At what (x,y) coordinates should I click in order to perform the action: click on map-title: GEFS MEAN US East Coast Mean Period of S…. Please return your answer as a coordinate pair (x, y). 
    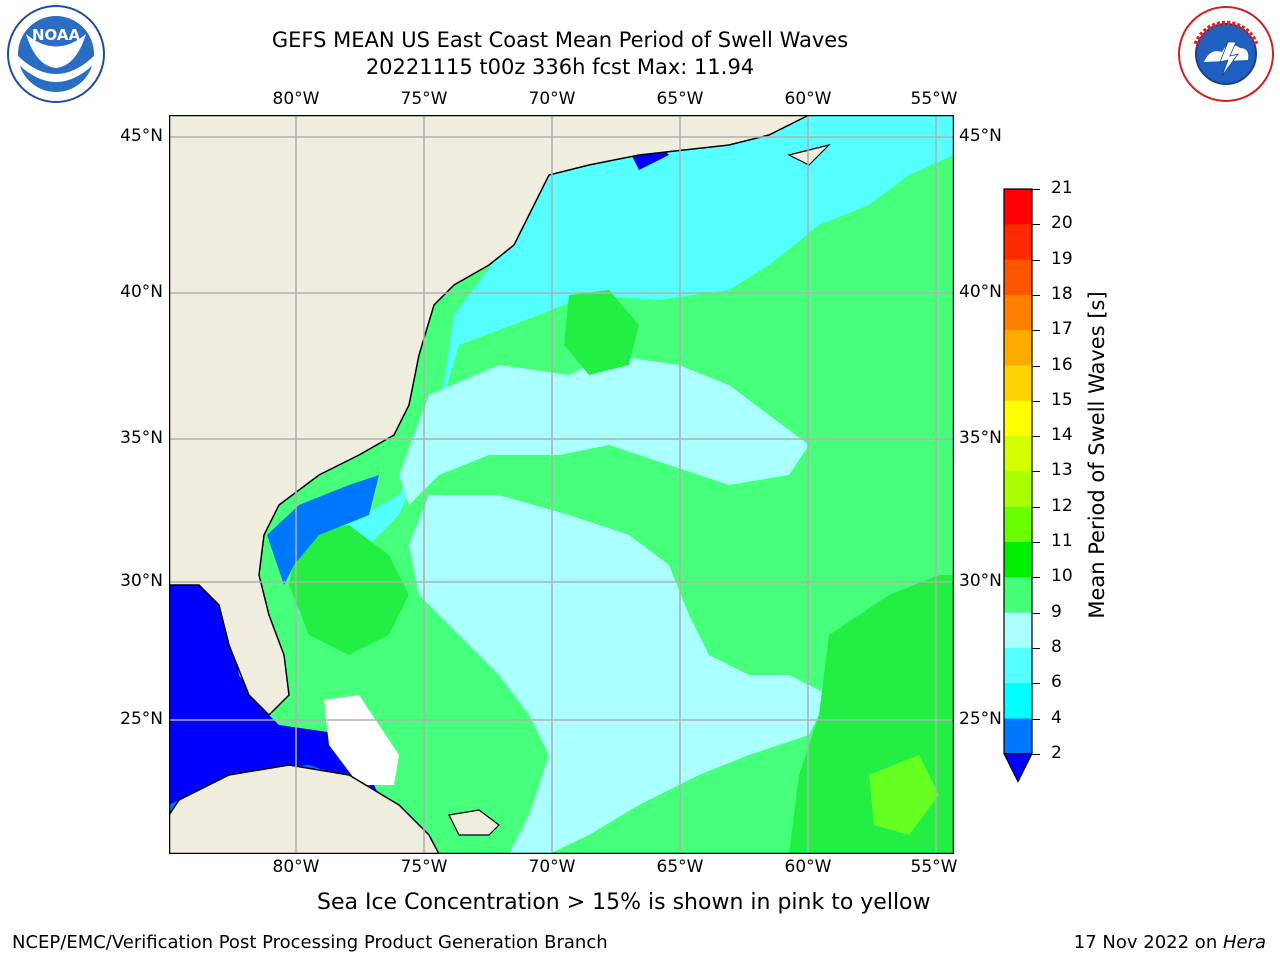
    Looking at the image, I should click on (560, 40).